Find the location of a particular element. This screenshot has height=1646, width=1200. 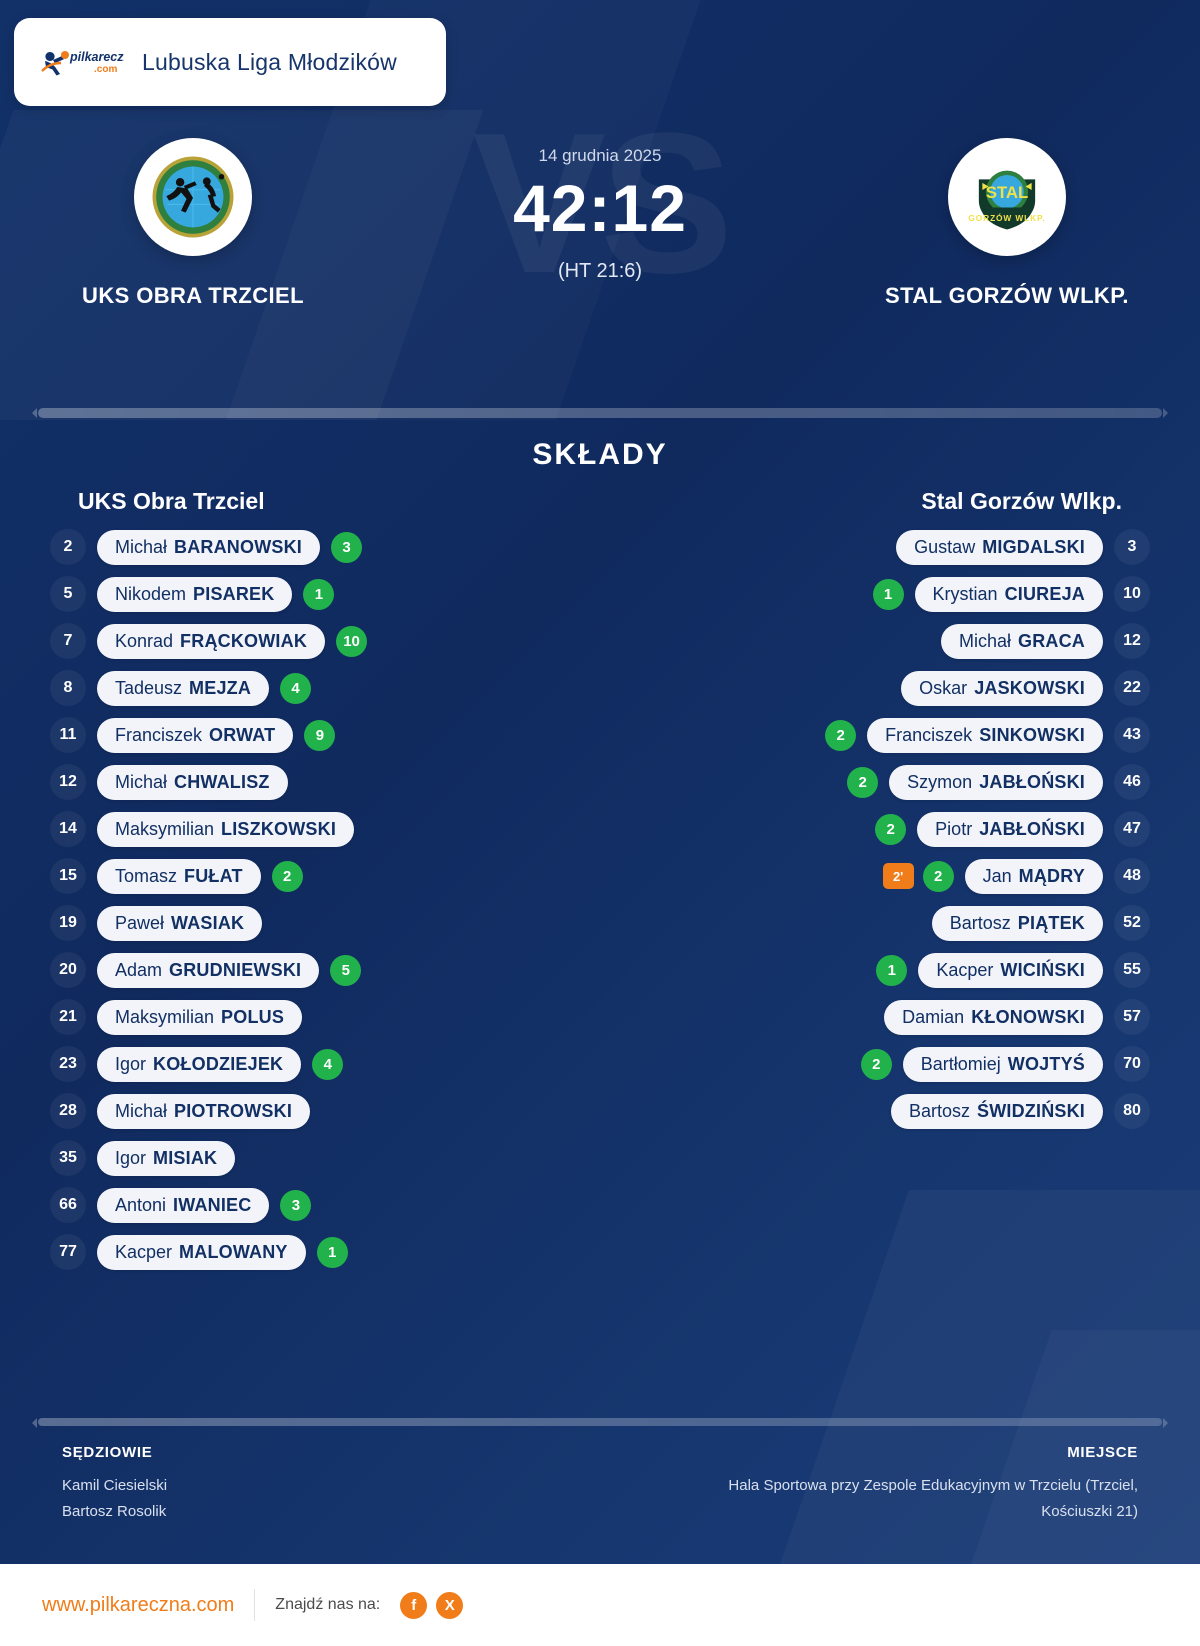

lineup-row: 19 Paweł WASIAK is located at coordinates (320, 923).